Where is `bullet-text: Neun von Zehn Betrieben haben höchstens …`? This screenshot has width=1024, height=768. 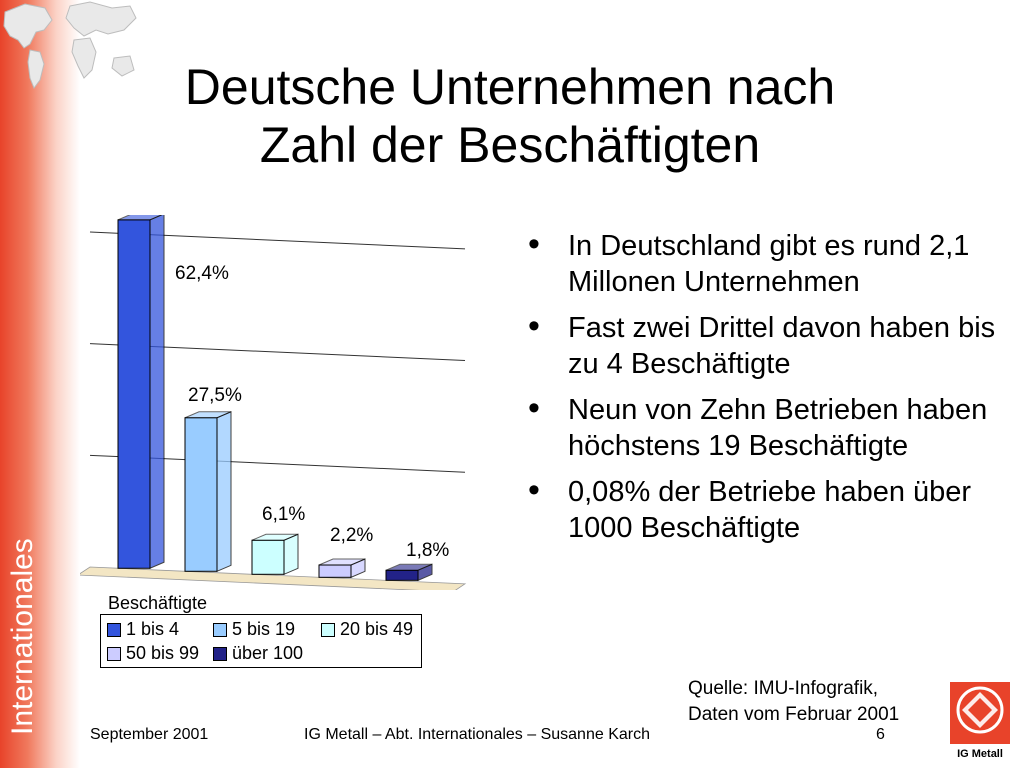 bullet-text: Neun von Zehn Betrieben haben höchstens … is located at coordinates (778, 428).